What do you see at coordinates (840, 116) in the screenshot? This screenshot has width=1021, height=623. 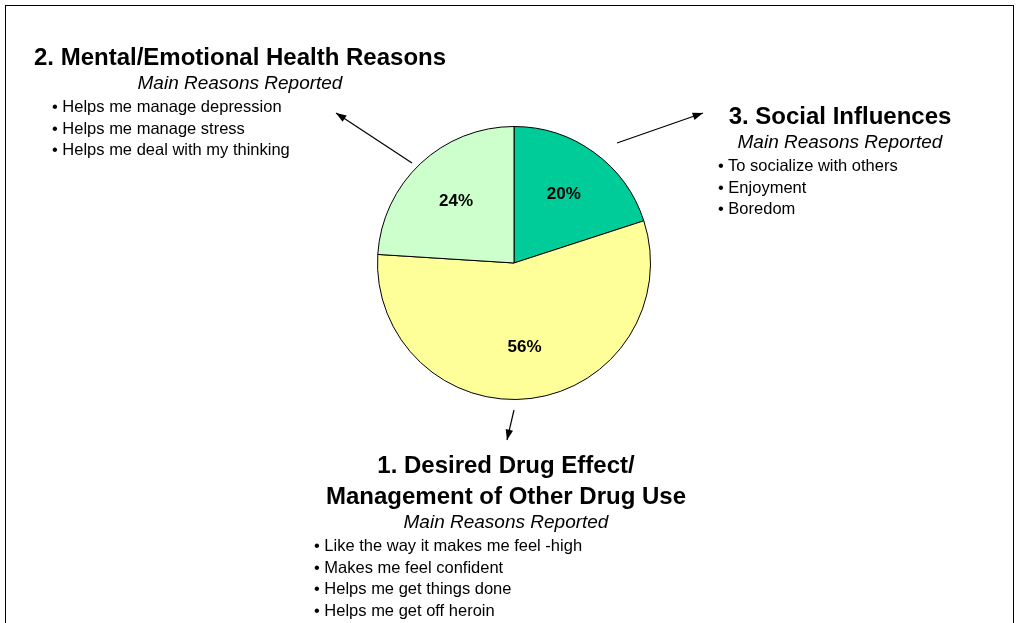 I see `legend-label: 3. Social Influences` at bounding box center [840, 116].